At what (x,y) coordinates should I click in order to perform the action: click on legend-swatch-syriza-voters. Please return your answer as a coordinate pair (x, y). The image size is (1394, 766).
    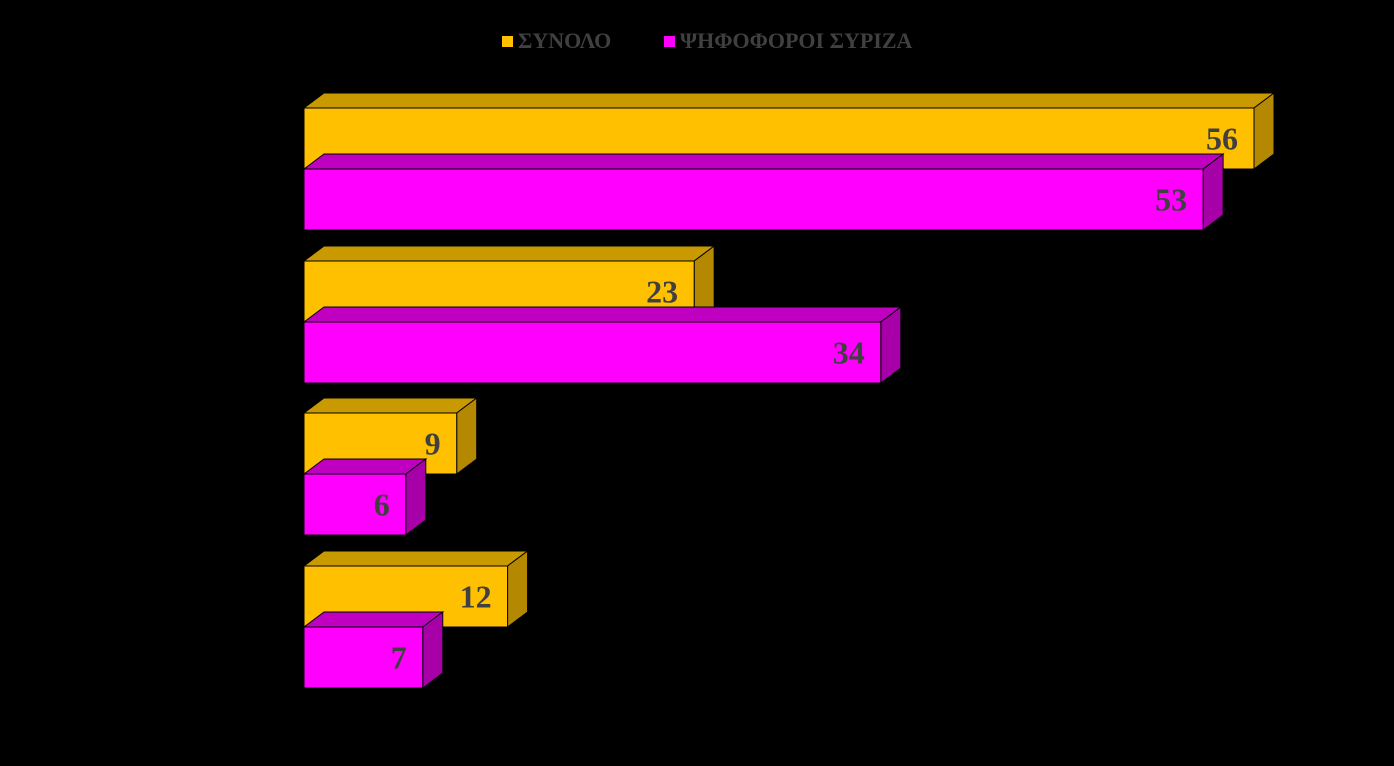
    Looking at the image, I should click on (669, 41).